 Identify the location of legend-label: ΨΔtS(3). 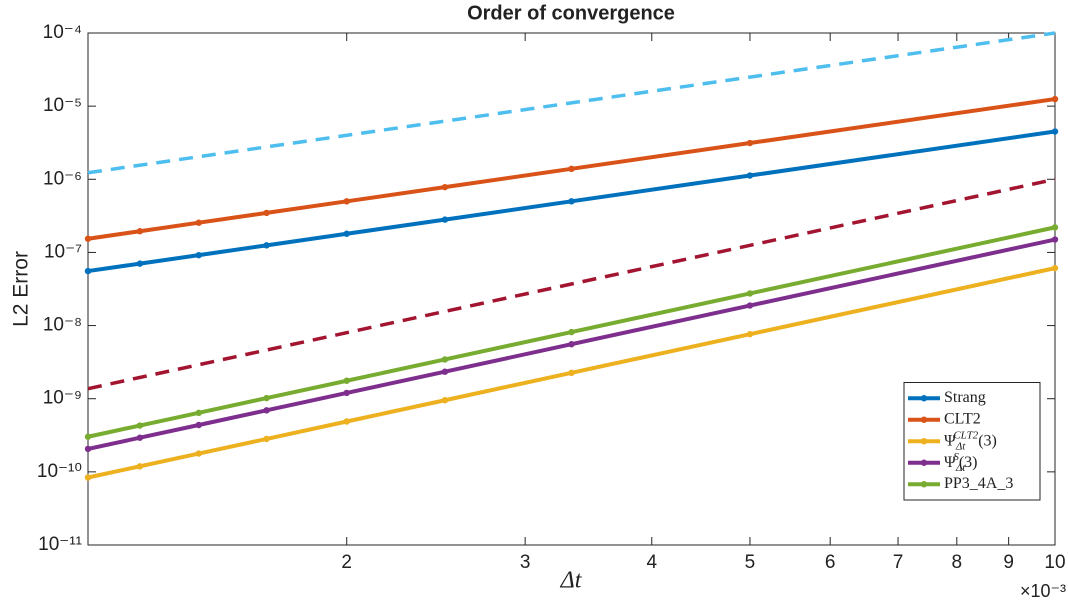
(960, 461).